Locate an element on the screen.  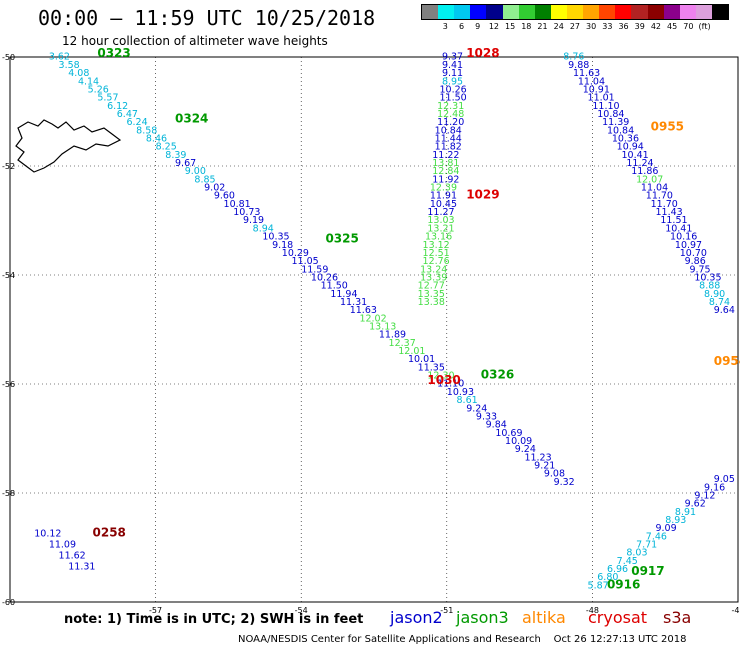
wave-height-value: 8.39 is located at coordinates (175, 155).